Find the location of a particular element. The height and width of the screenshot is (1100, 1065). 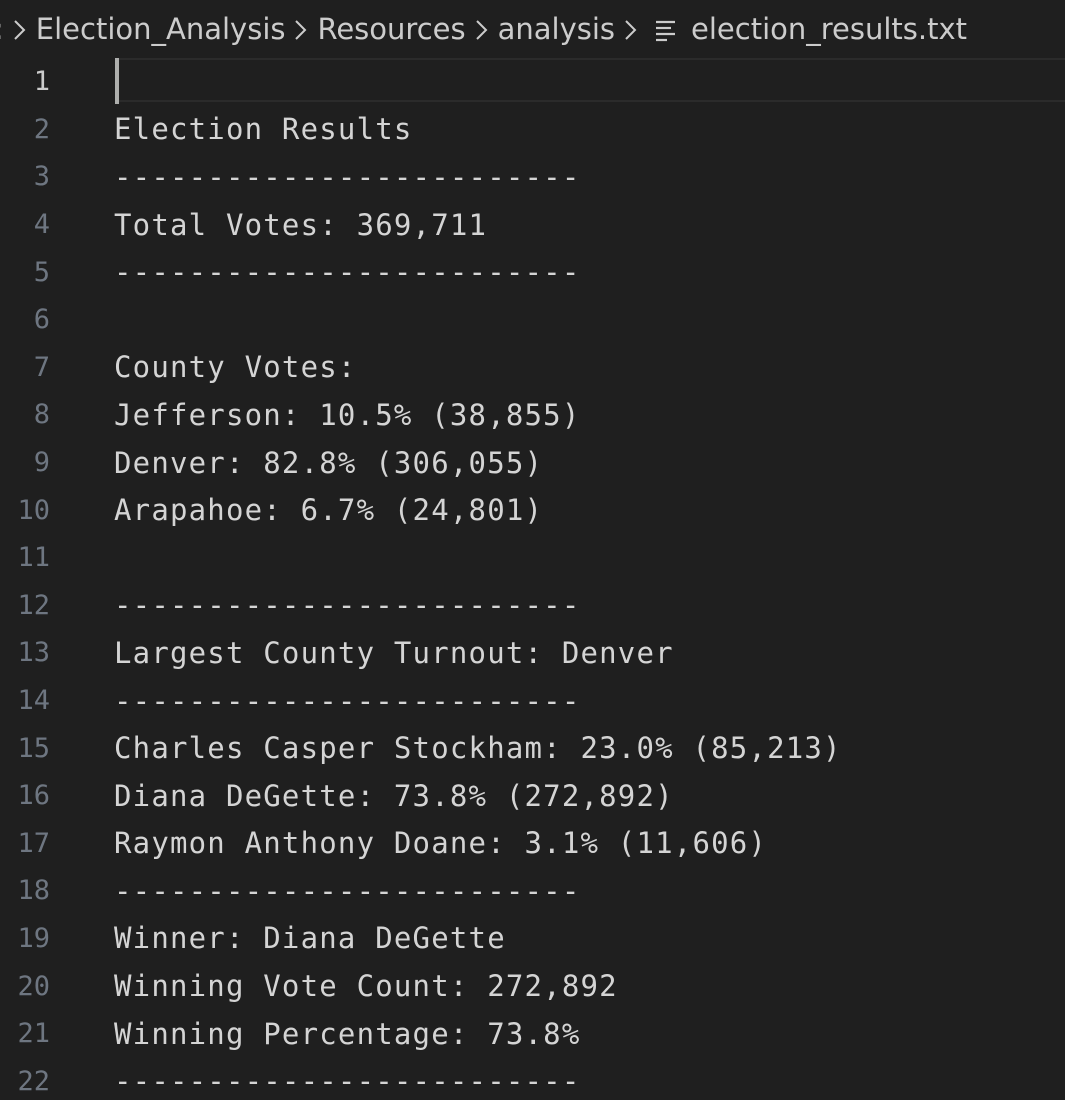

line-number: 15 is located at coordinates (33, 748).